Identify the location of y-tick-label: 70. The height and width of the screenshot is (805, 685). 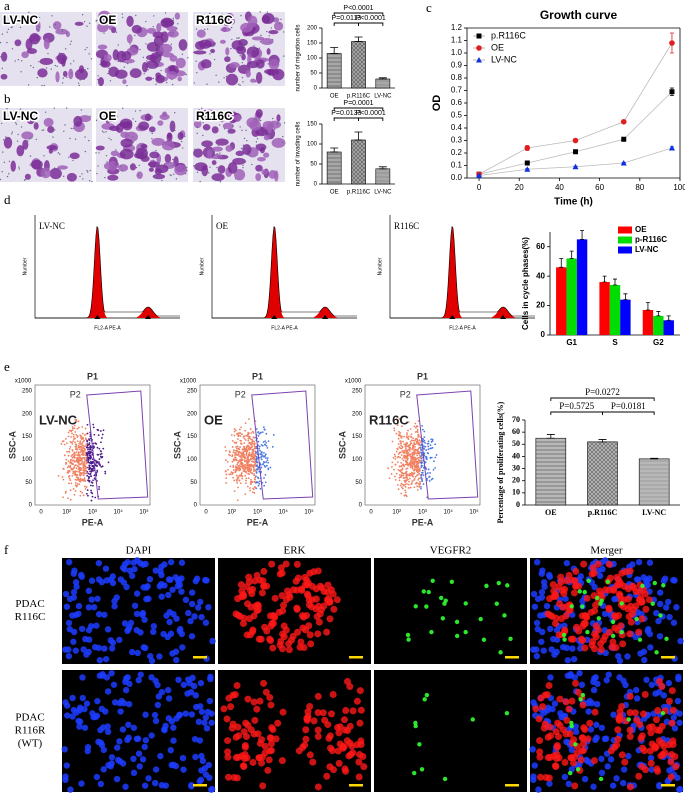
(516, 419).